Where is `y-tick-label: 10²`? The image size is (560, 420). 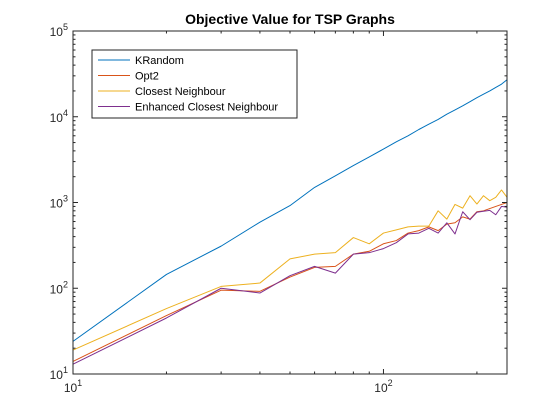 y-tick-label: 10² is located at coordinates (59, 287).